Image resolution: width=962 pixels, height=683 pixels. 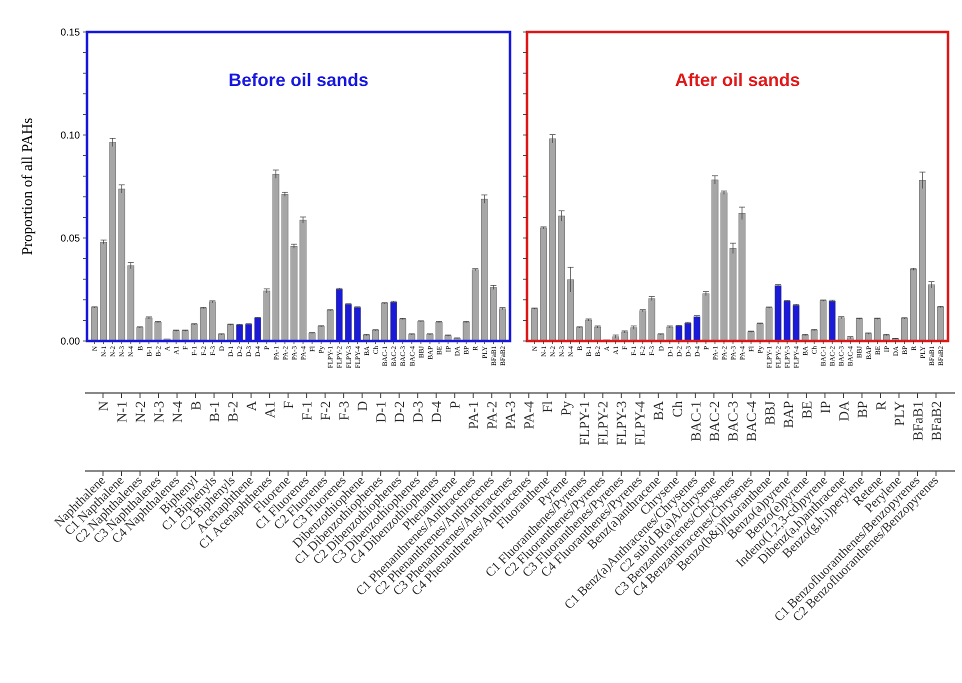 What do you see at coordinates (70, 342) in the screenshot?
I see `y-tick-label: 0.00` at bounding box center [70, 342].